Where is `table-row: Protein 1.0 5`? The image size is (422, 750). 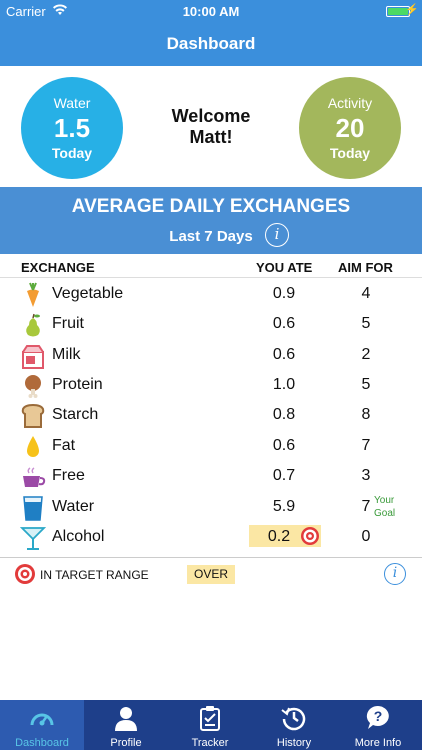 table-row: Protein 1.0 5 is located at coordinates (211, 385).